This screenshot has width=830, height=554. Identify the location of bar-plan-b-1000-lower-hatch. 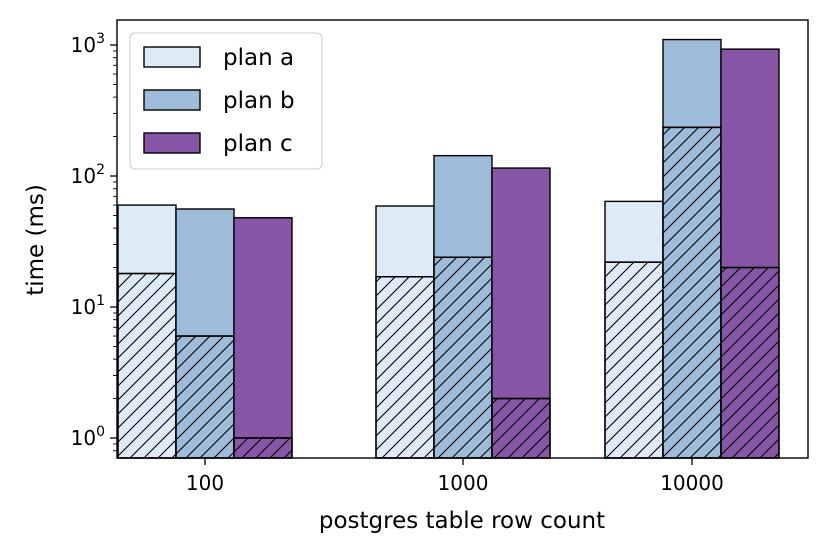
(463, 357).